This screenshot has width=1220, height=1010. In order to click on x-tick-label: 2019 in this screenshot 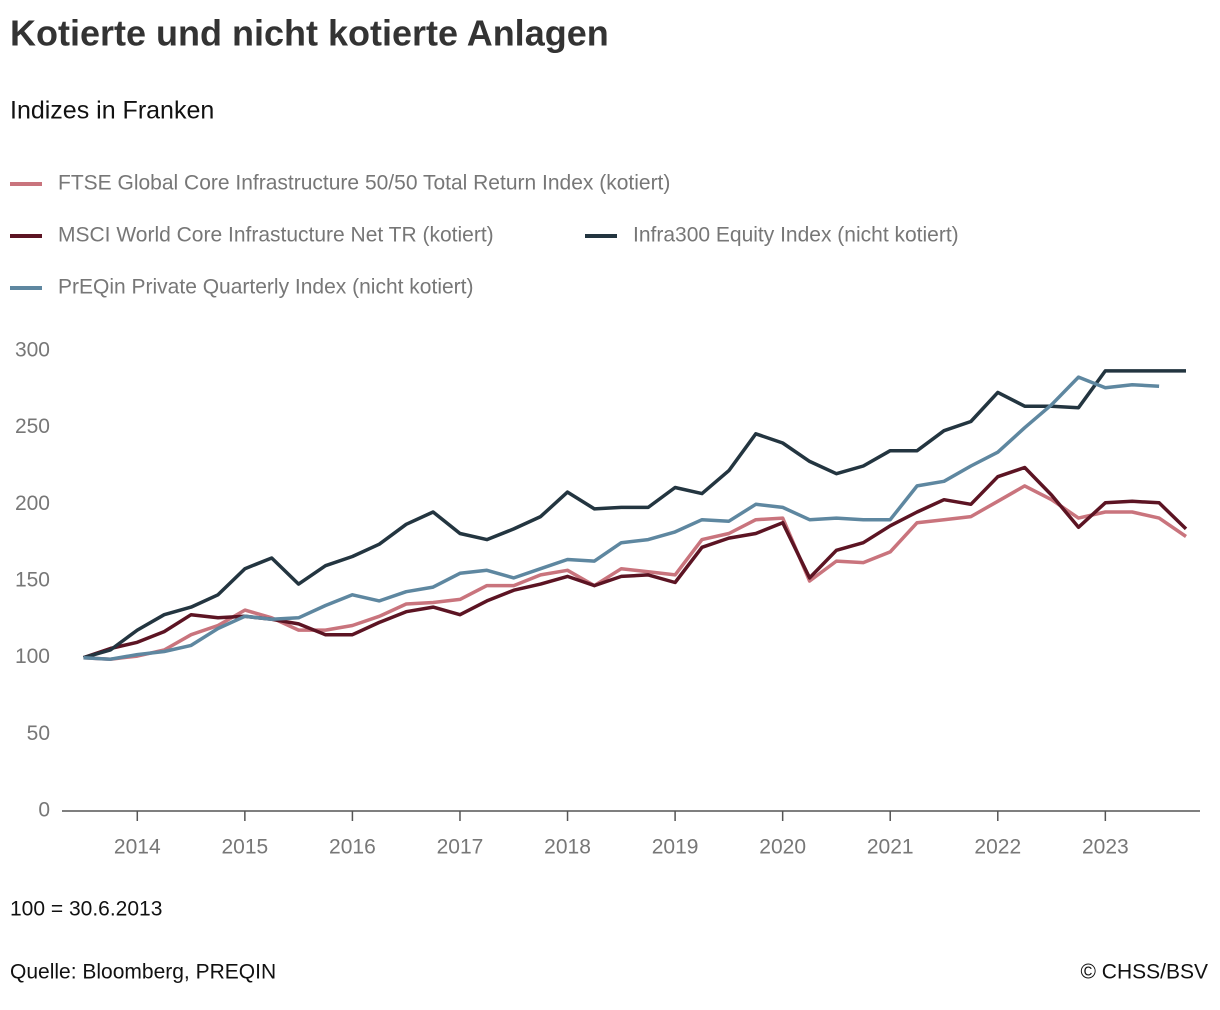, I will do `click(675, 847)`.